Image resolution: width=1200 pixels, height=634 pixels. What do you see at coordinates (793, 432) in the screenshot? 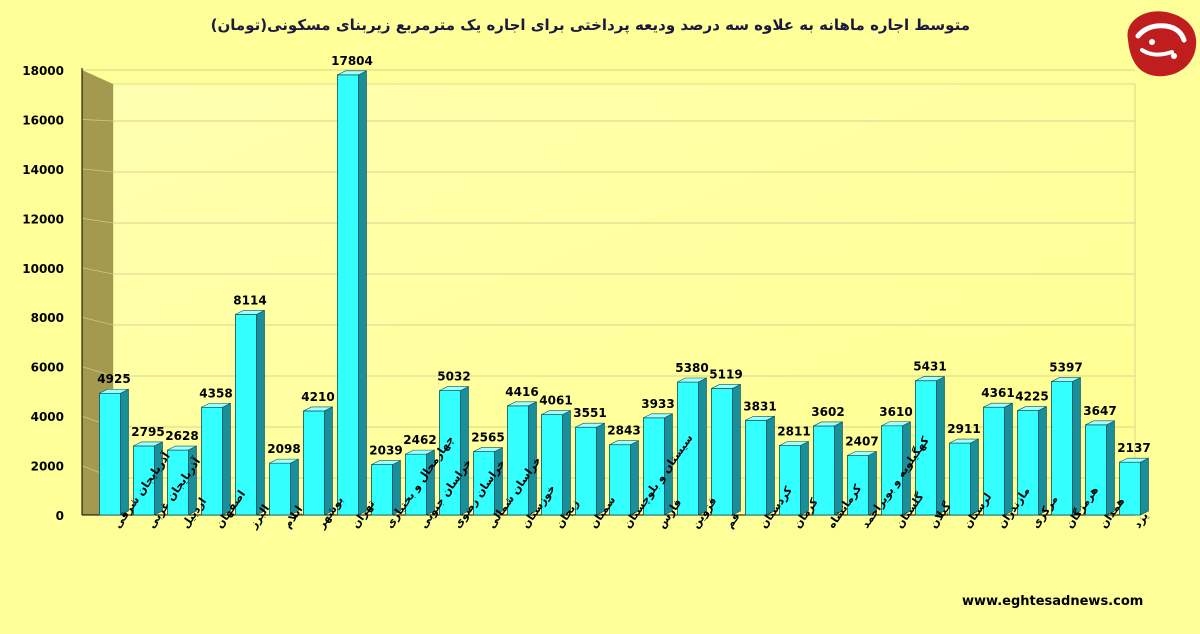
I see `value-label: 2811` at bounding box center [793, 432].